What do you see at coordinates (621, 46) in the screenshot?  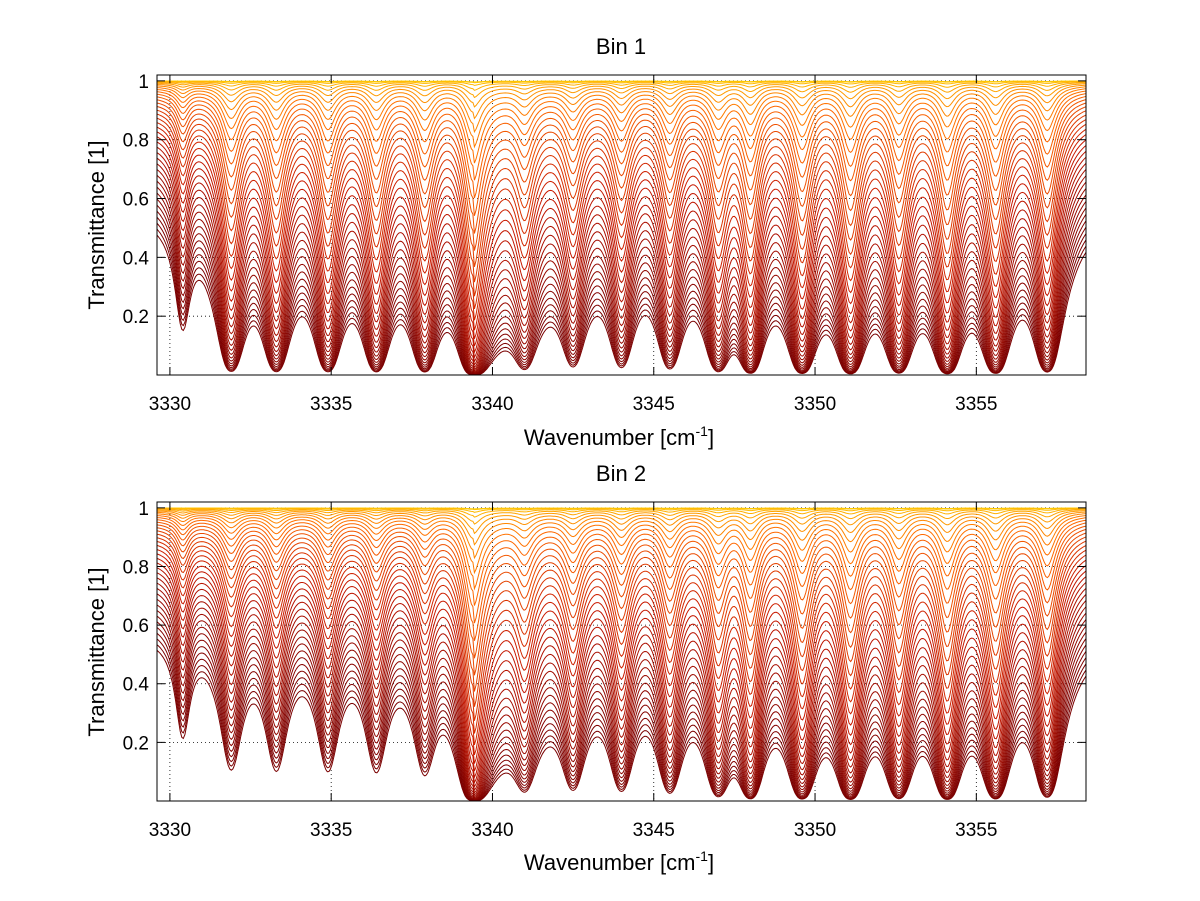 I see `chart-title: Bin 1` at bounding box center [621, 46].